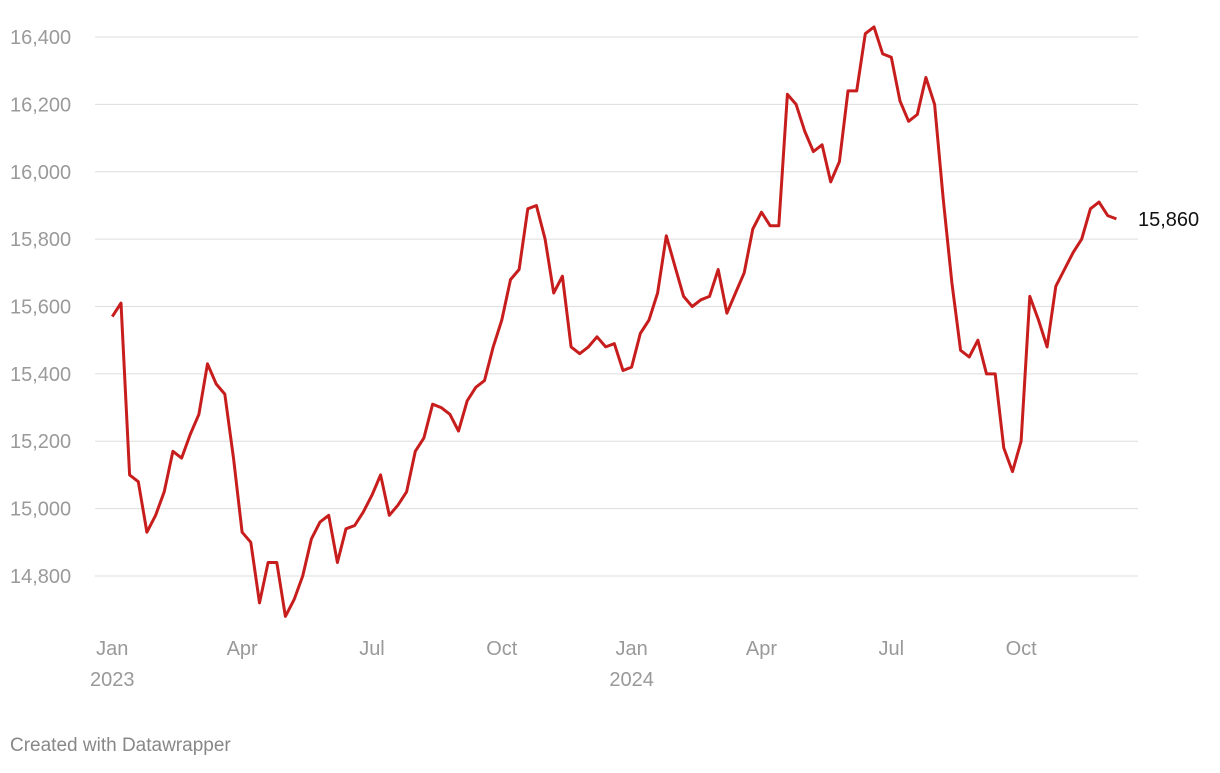  What do you see at coordinates (631, 680) in the screenshot?
I see `x-tick-year: 2024` at bounding box center [631, 680].